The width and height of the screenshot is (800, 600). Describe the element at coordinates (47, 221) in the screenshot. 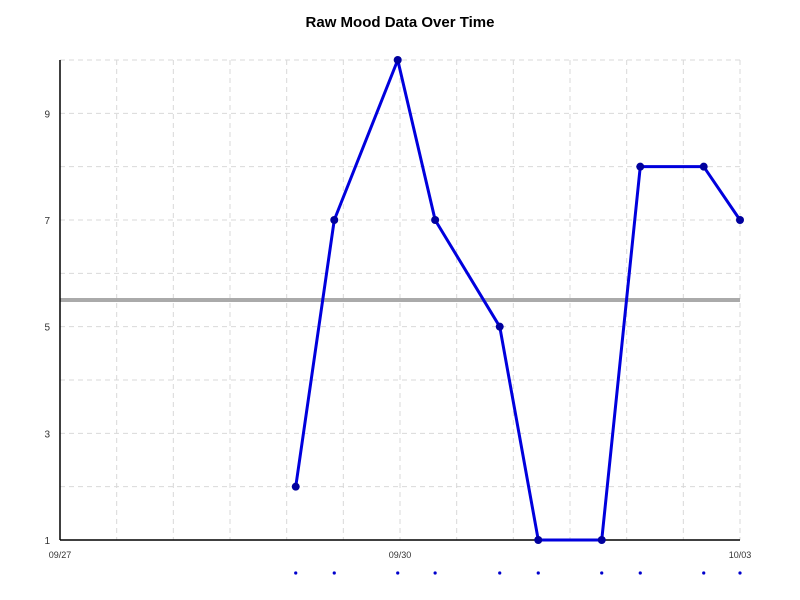

I see `y-tick-label: 7` at that location.